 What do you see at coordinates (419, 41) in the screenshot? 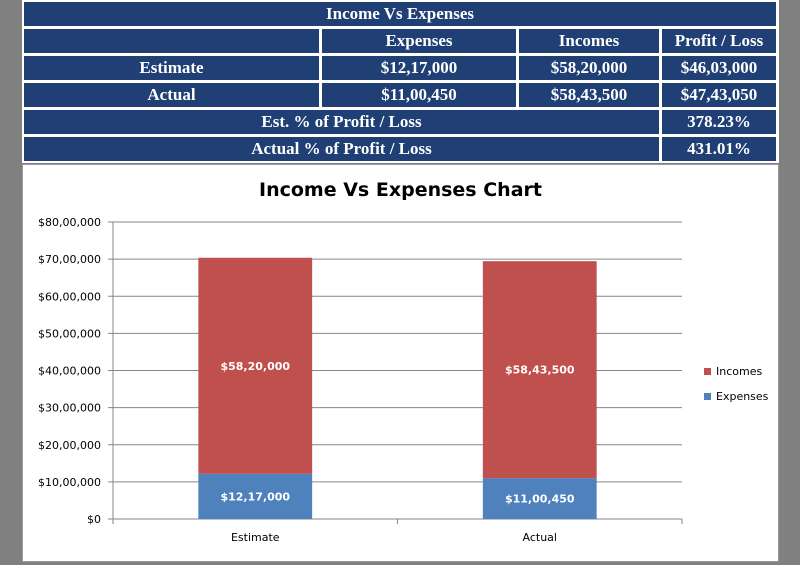
I see `header-expenses: Expenses` at bounding box center [419, 41].